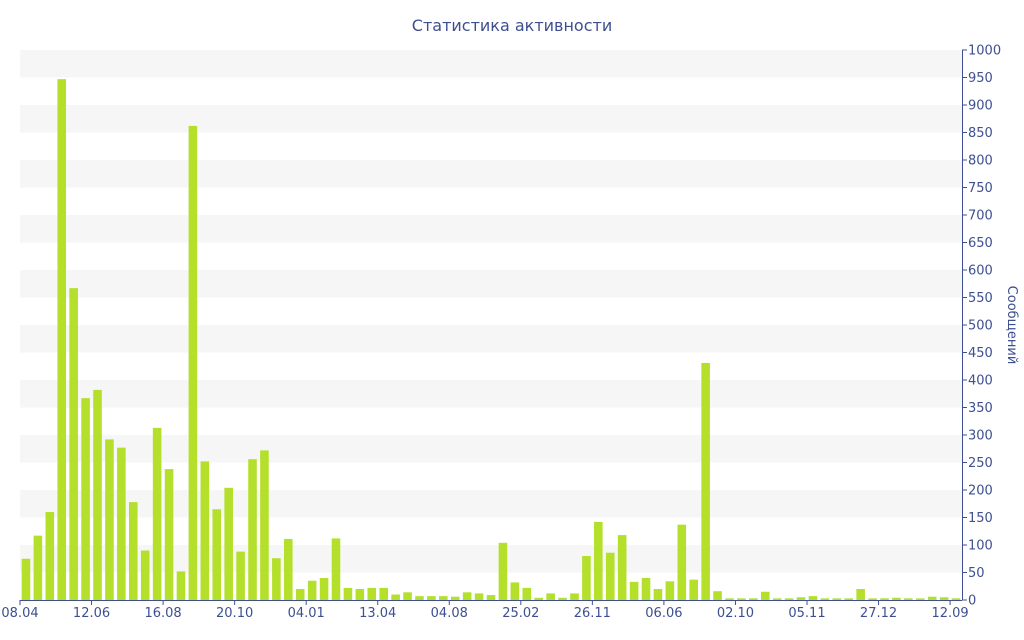  I want to click on grid-band, so click(491, 339).